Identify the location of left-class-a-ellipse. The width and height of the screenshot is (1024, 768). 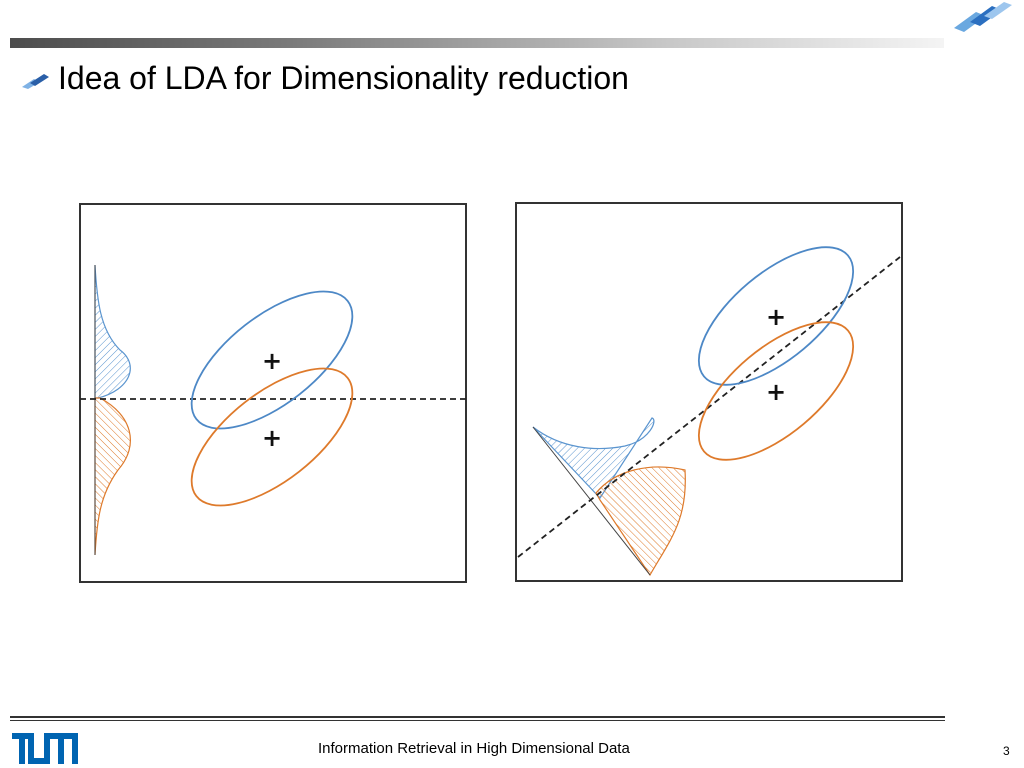
(272, 360).